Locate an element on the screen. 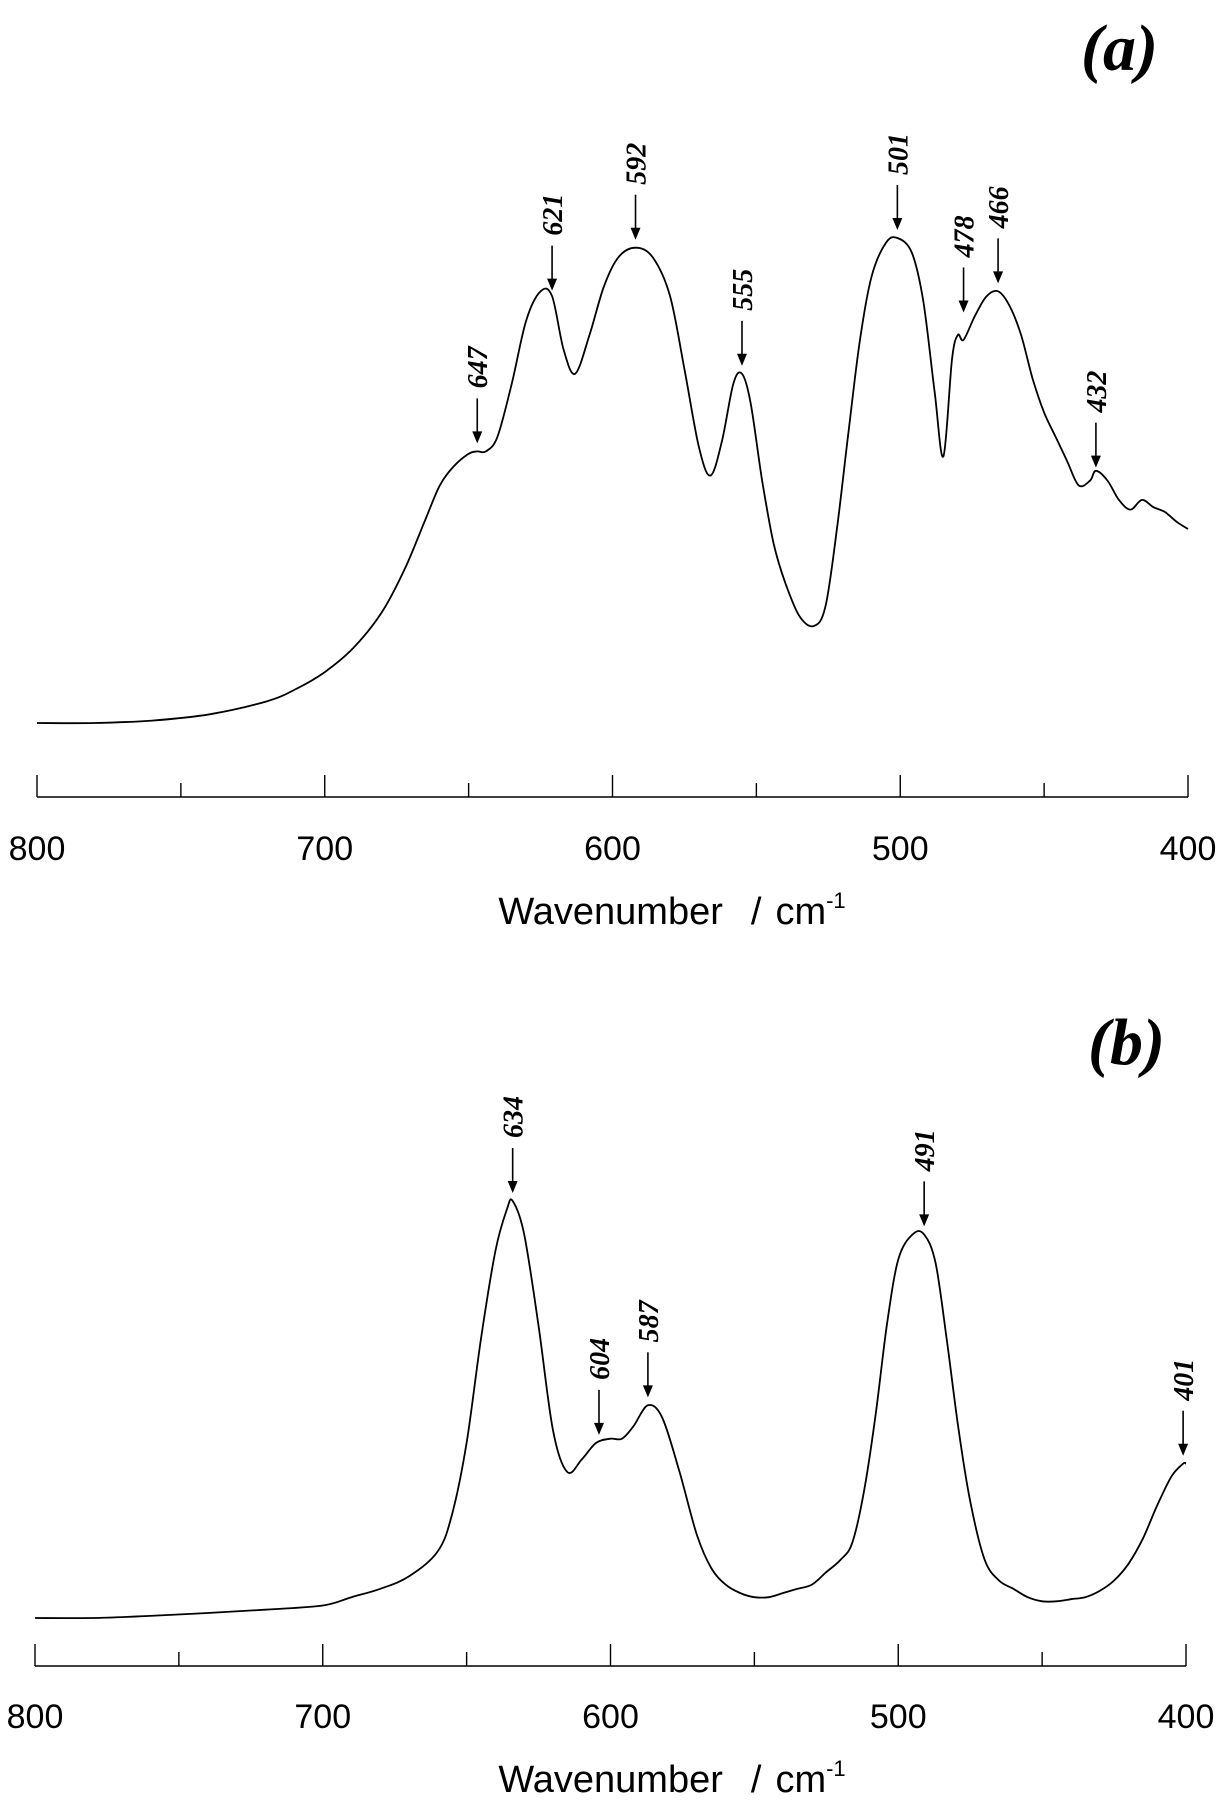  peak-label: 587 is located at coordinates (649, 1320).